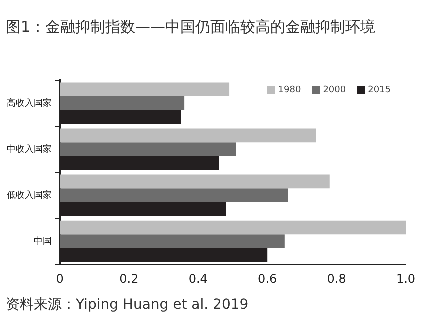 The width and height of the screenshot is (434, 324). I want to click on x-tick-label: 1.0, so click(406, 279).